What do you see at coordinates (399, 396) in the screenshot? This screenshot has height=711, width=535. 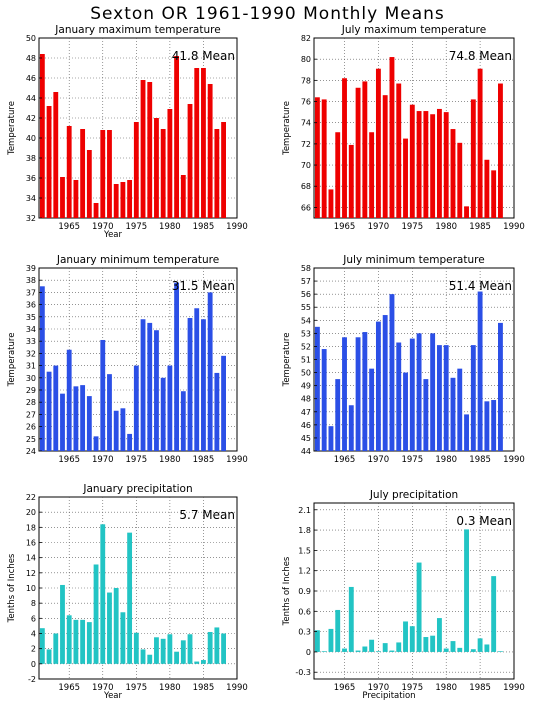 I see `bar-1973` at bounding box center [399, 396].